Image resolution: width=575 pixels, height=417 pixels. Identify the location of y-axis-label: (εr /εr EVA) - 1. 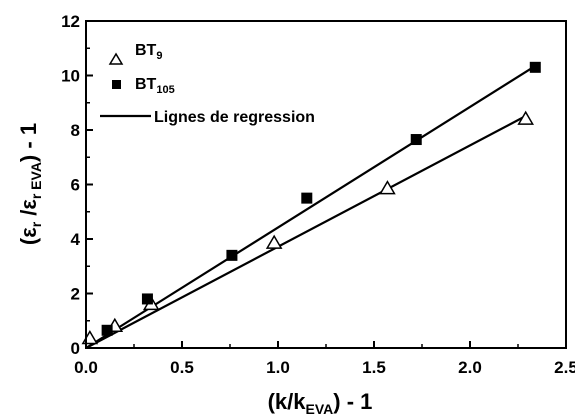
(30, 184).